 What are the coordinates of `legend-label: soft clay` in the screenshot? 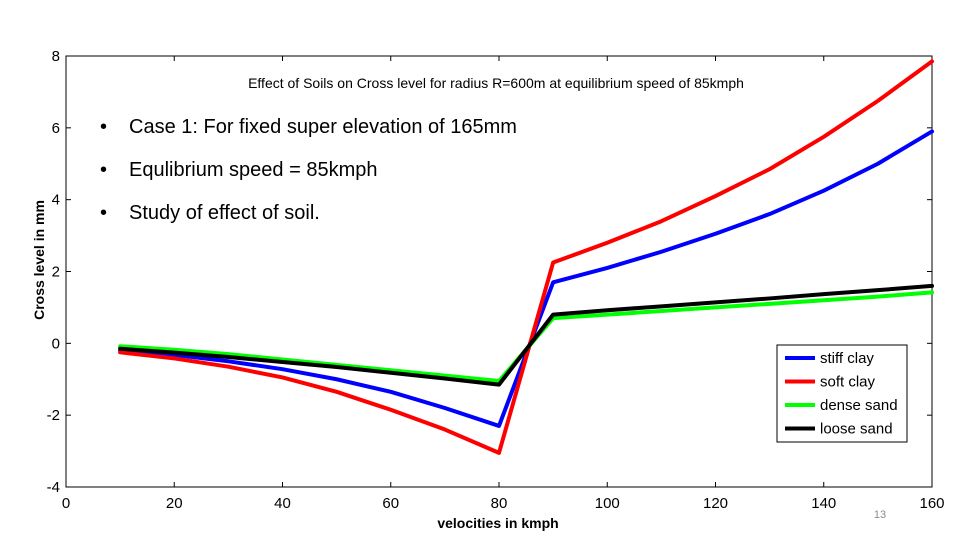 It's located at (848, 382).